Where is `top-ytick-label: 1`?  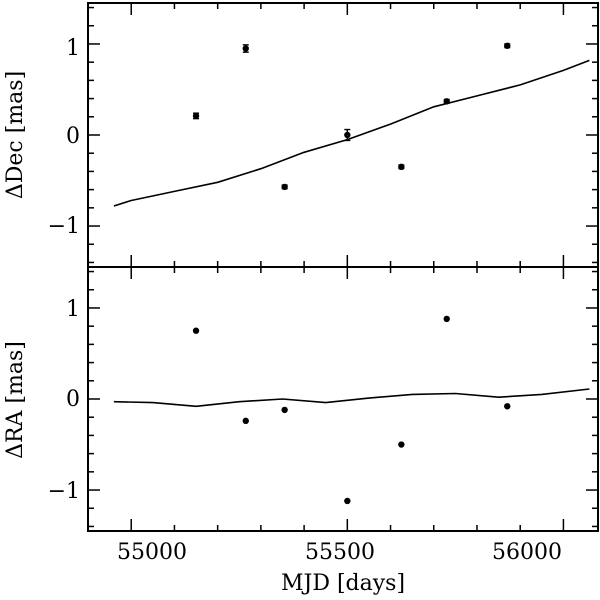
top-ytick-label: 1 is located at coordinates (73, 48).